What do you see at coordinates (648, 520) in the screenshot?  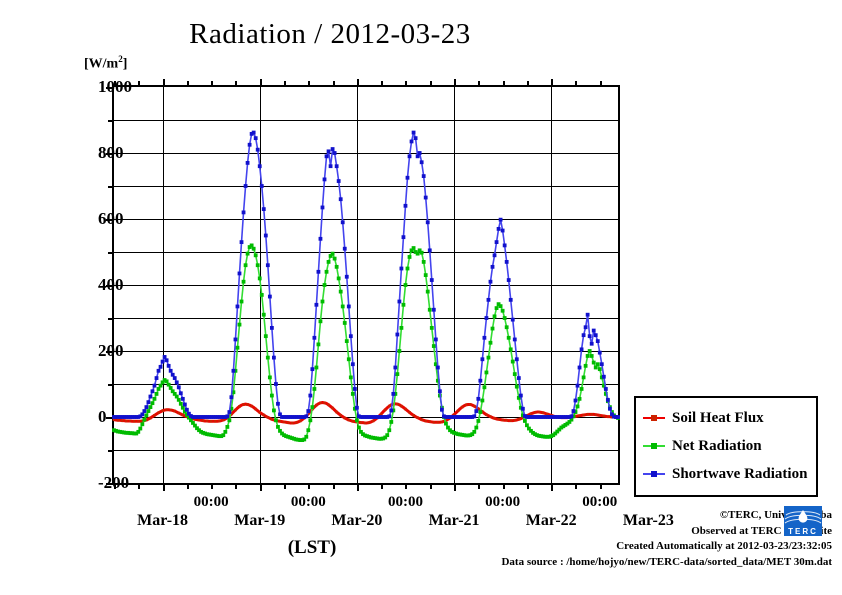 I see `x-tick-label-date: Mar-23` at bounding box center [648, 520].